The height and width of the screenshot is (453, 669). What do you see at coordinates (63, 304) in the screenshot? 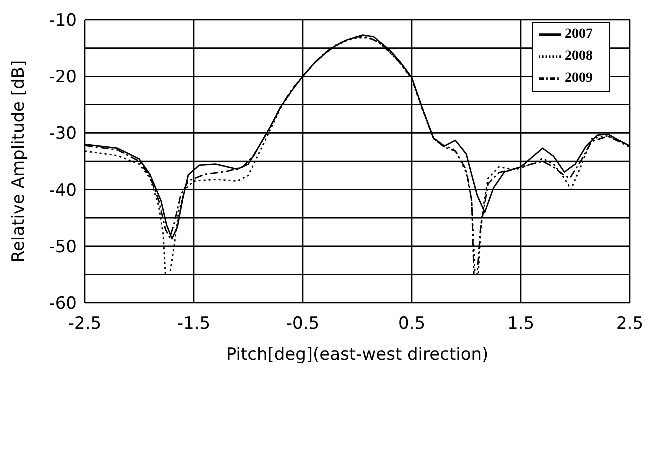
I see `y-tick-label: -60` at bounding box center [63, 304].